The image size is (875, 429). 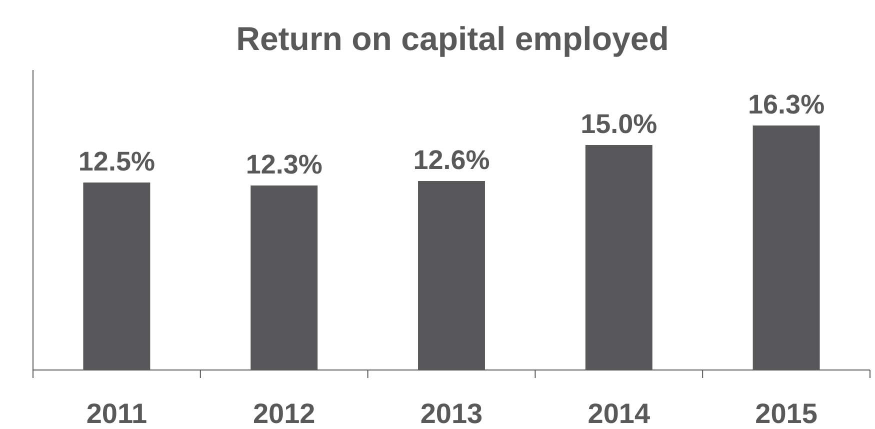 I want to click on data-label: 12.3%, so click(x=284, y=165).